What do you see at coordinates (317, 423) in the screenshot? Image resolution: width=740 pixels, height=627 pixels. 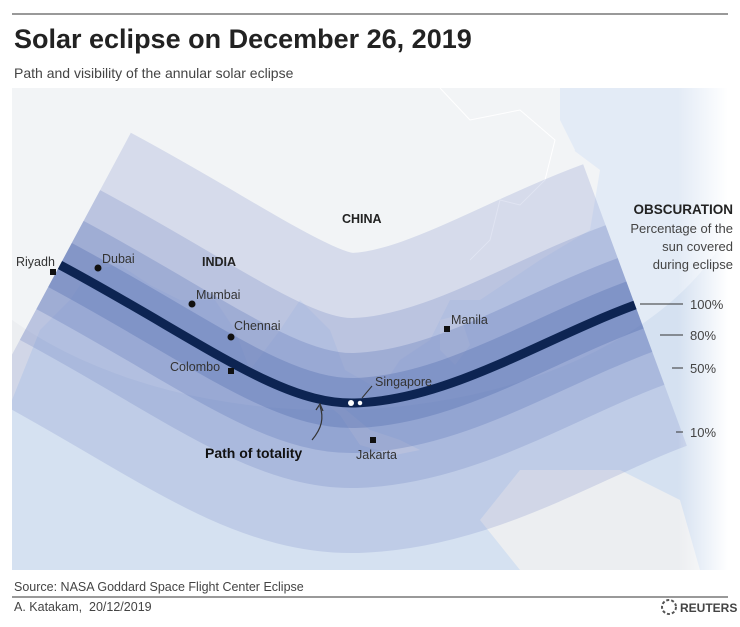 I see `annotation-arrow` at bounding box center [317, 423].